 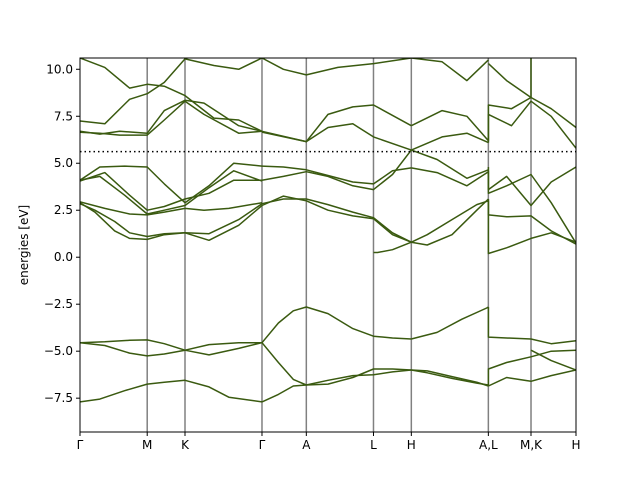 I want to click on y-axis-ticks: −7.5 −5.0 −2.5 0.0 2.5 5.0 7.5 10.0, so click(x=62, y=233).